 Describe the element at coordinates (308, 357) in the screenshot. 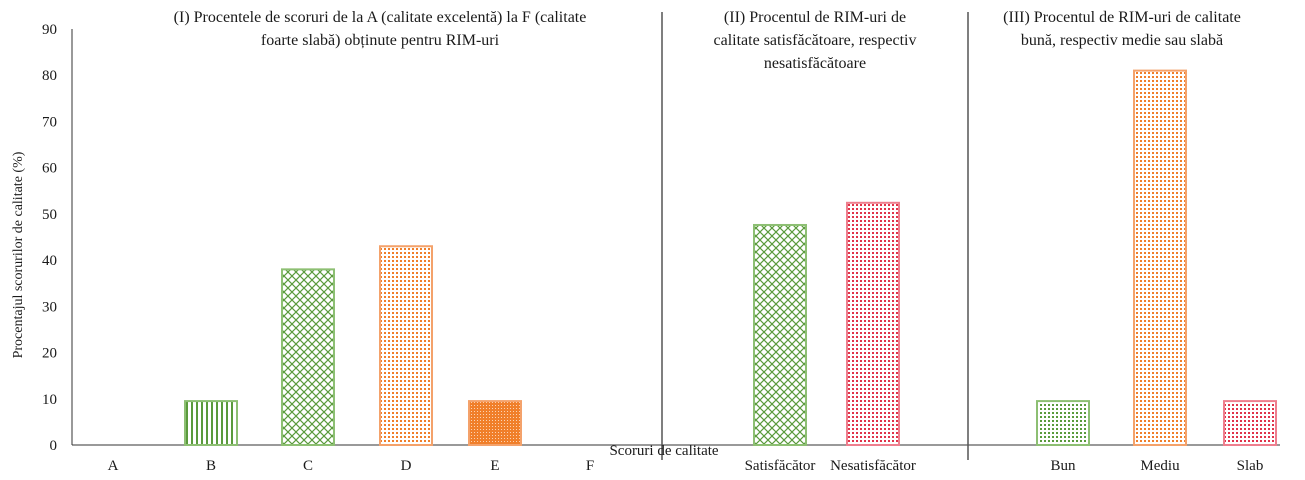

I see `bar-c` at that location.